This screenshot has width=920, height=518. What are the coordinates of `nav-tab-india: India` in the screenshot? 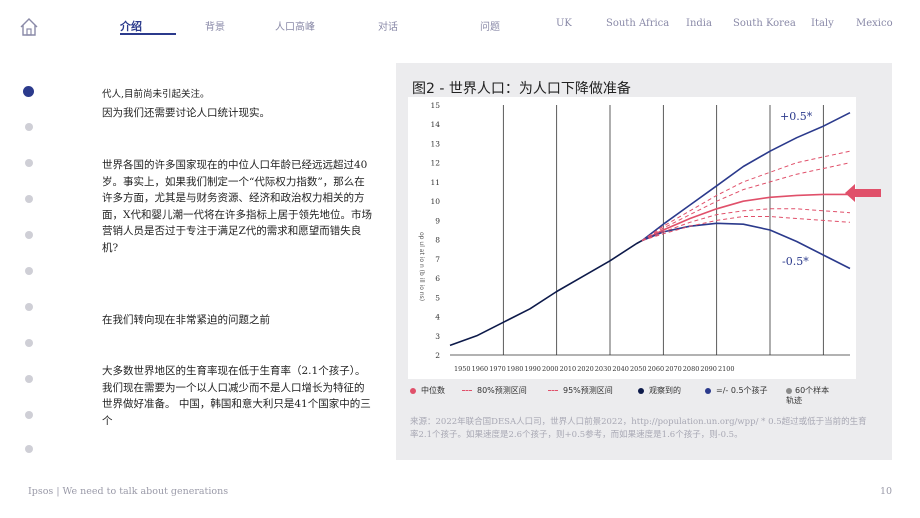 It's located at (699, 23).